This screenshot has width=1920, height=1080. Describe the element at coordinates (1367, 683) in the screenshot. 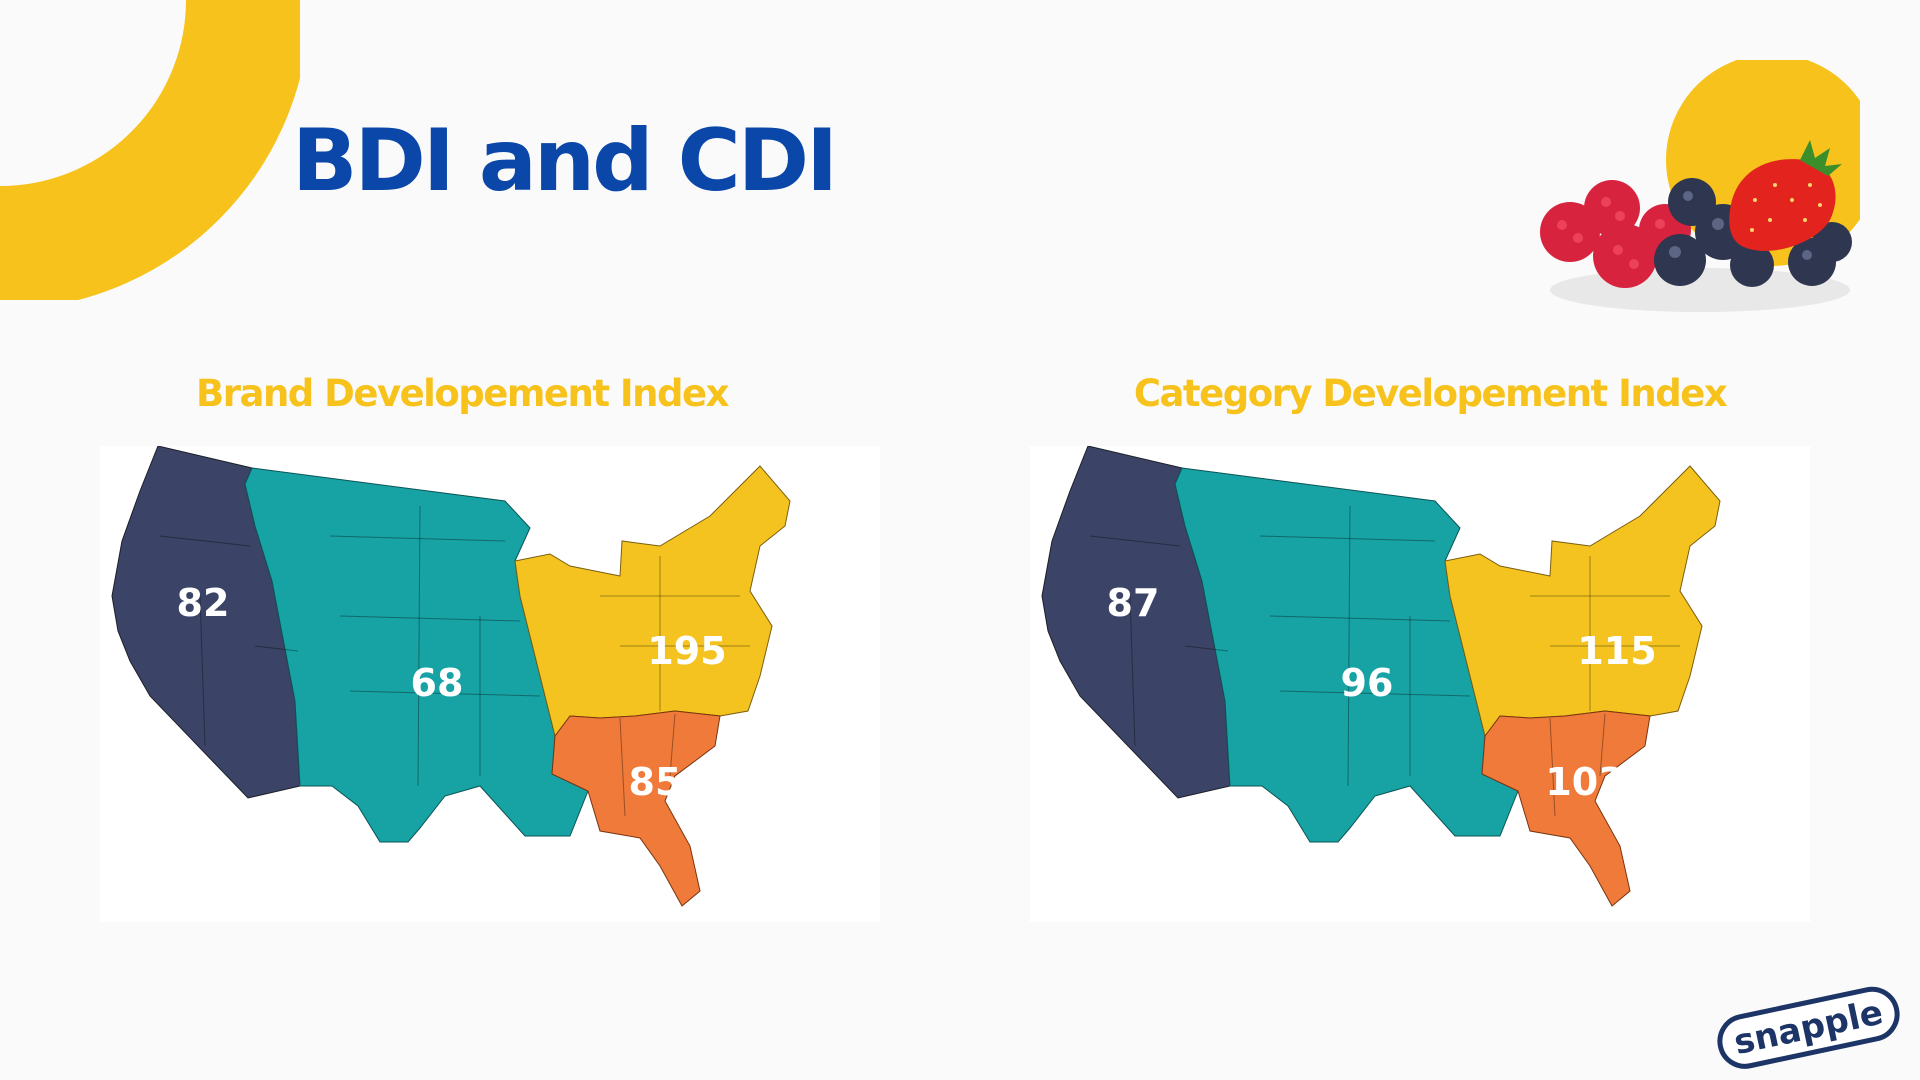

I see `cdi-central-value: 96` at that location.